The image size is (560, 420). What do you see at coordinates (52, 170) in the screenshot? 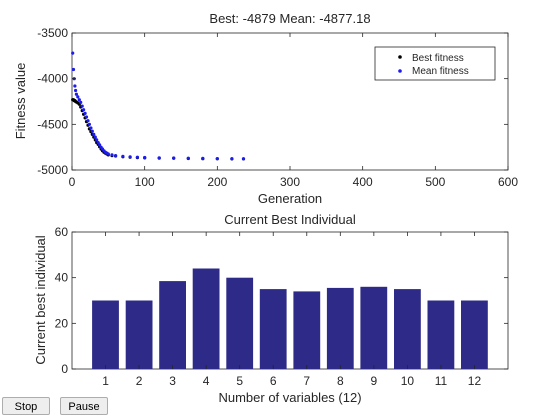
I see `y-tick-label: -5000` at bounding box center [52, 170].